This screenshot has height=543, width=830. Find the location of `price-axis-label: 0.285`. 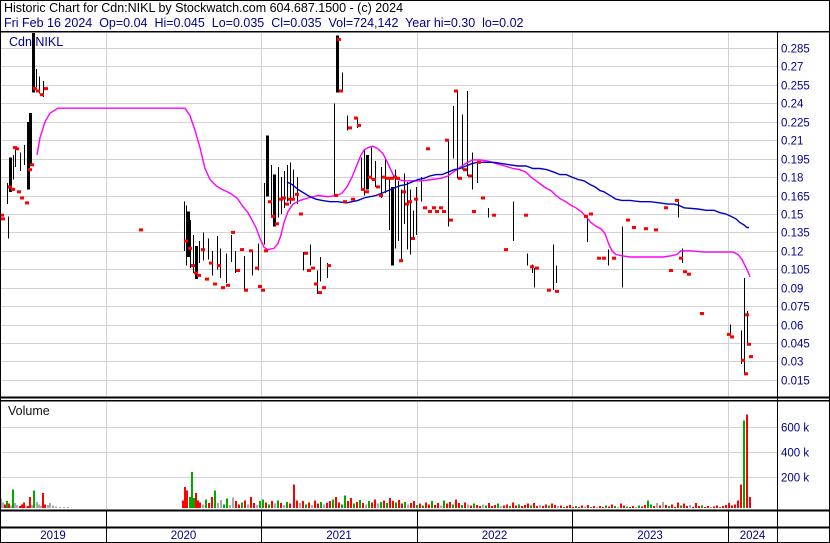

price-axis-label: 0.285 is located at coordinates (795, 50).